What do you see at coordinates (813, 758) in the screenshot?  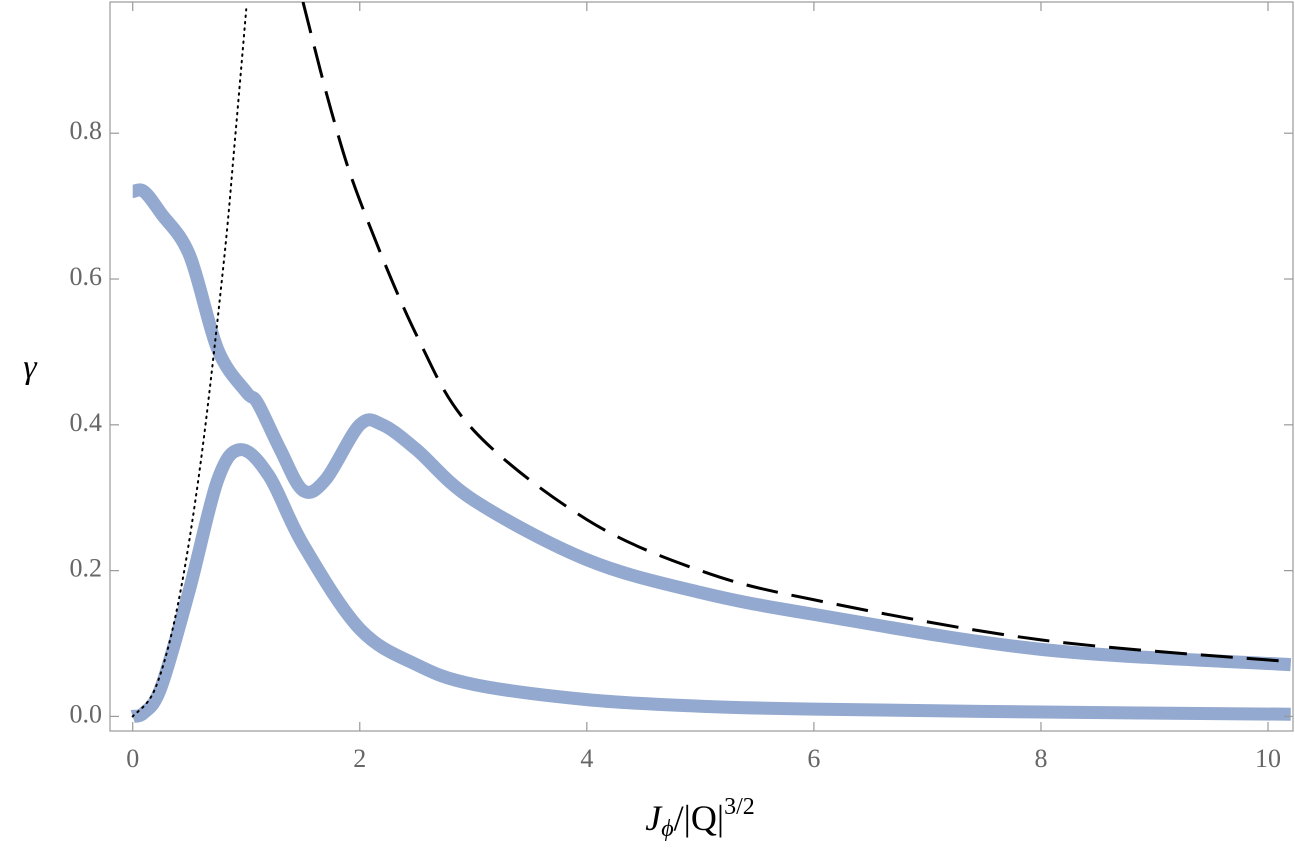 I see `x-tick-label: 6` at bounding box center [813, 758].